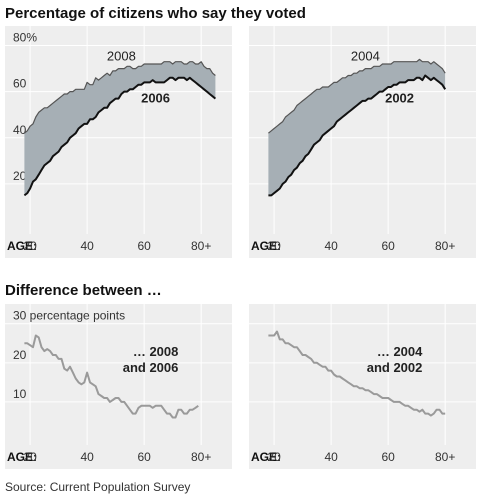  Describe the element at coordinates (120, 97) in the screenshot. I see `series-line-2008` at that location.